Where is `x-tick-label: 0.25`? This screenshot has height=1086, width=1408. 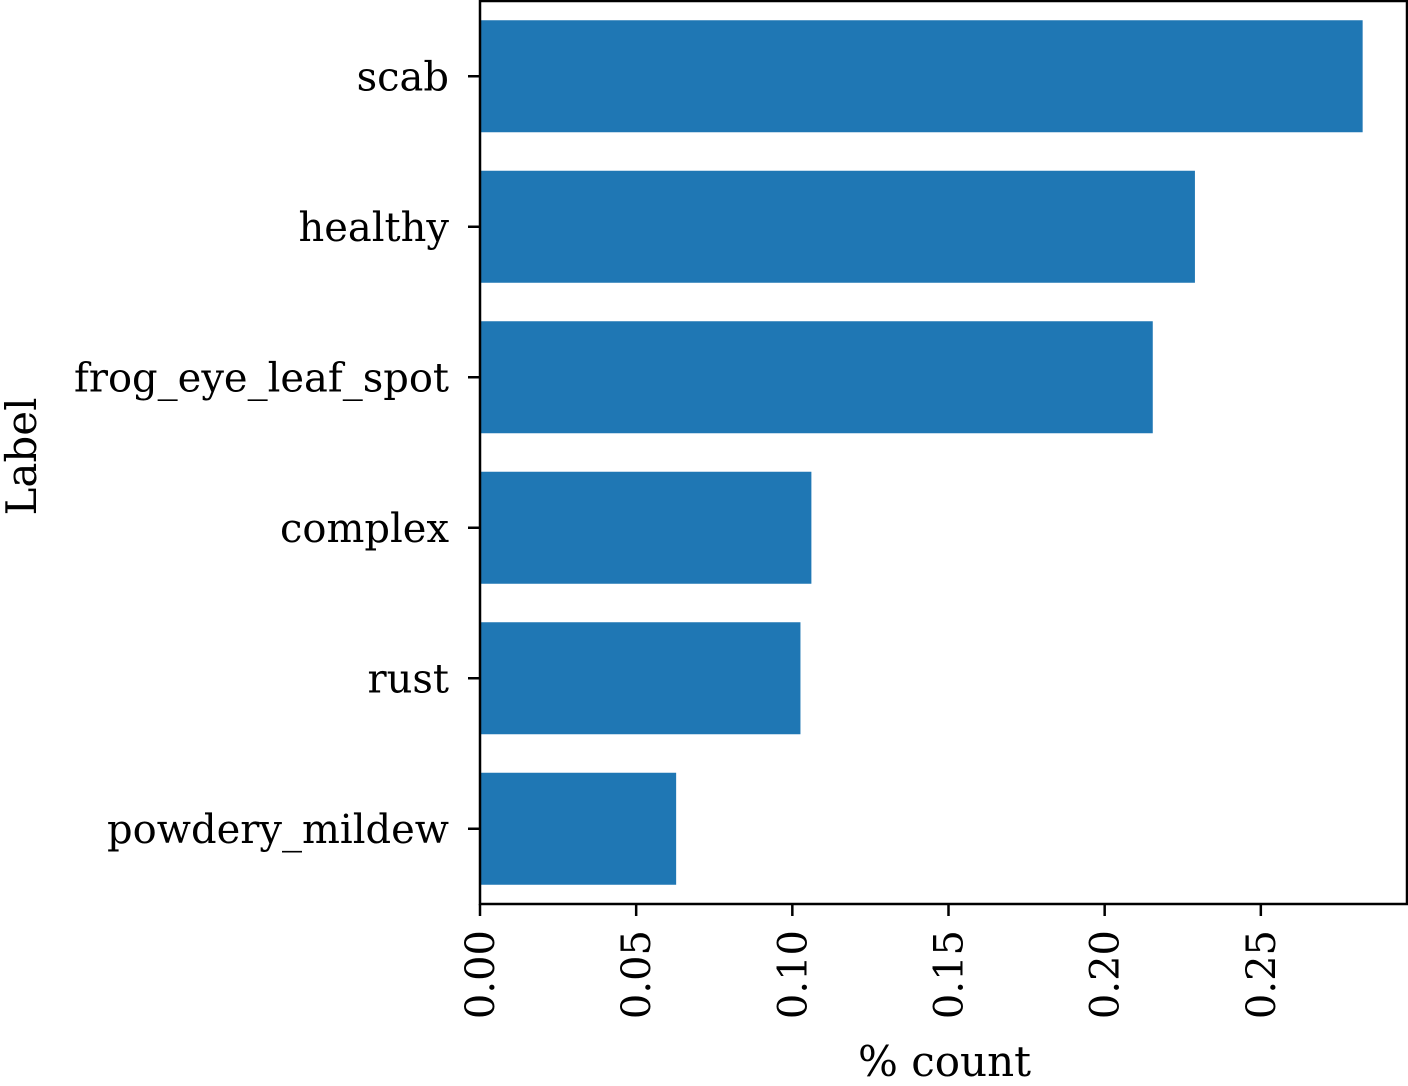
x-tick-label: 0.25 is located at coordinates (1262, 974).